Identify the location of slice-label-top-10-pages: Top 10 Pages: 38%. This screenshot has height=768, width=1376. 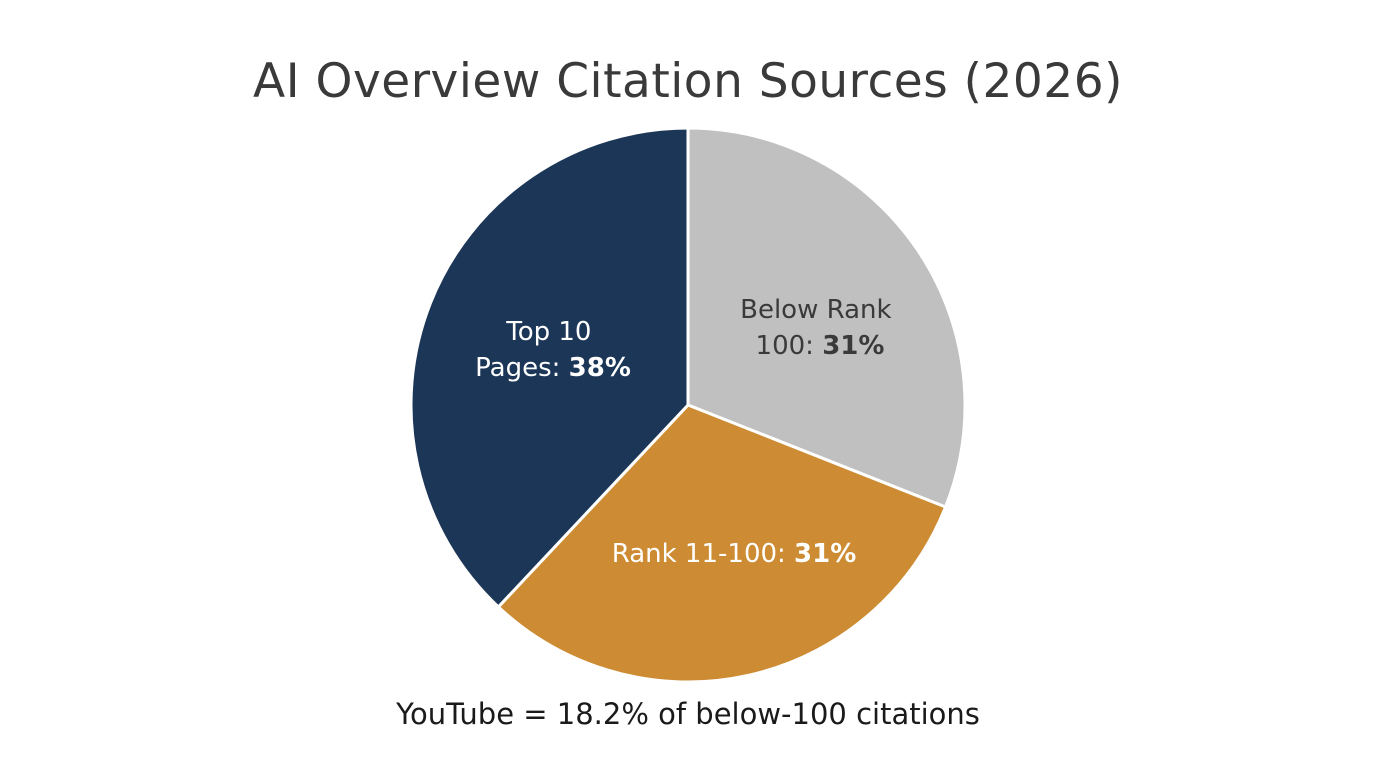
(553, 350).